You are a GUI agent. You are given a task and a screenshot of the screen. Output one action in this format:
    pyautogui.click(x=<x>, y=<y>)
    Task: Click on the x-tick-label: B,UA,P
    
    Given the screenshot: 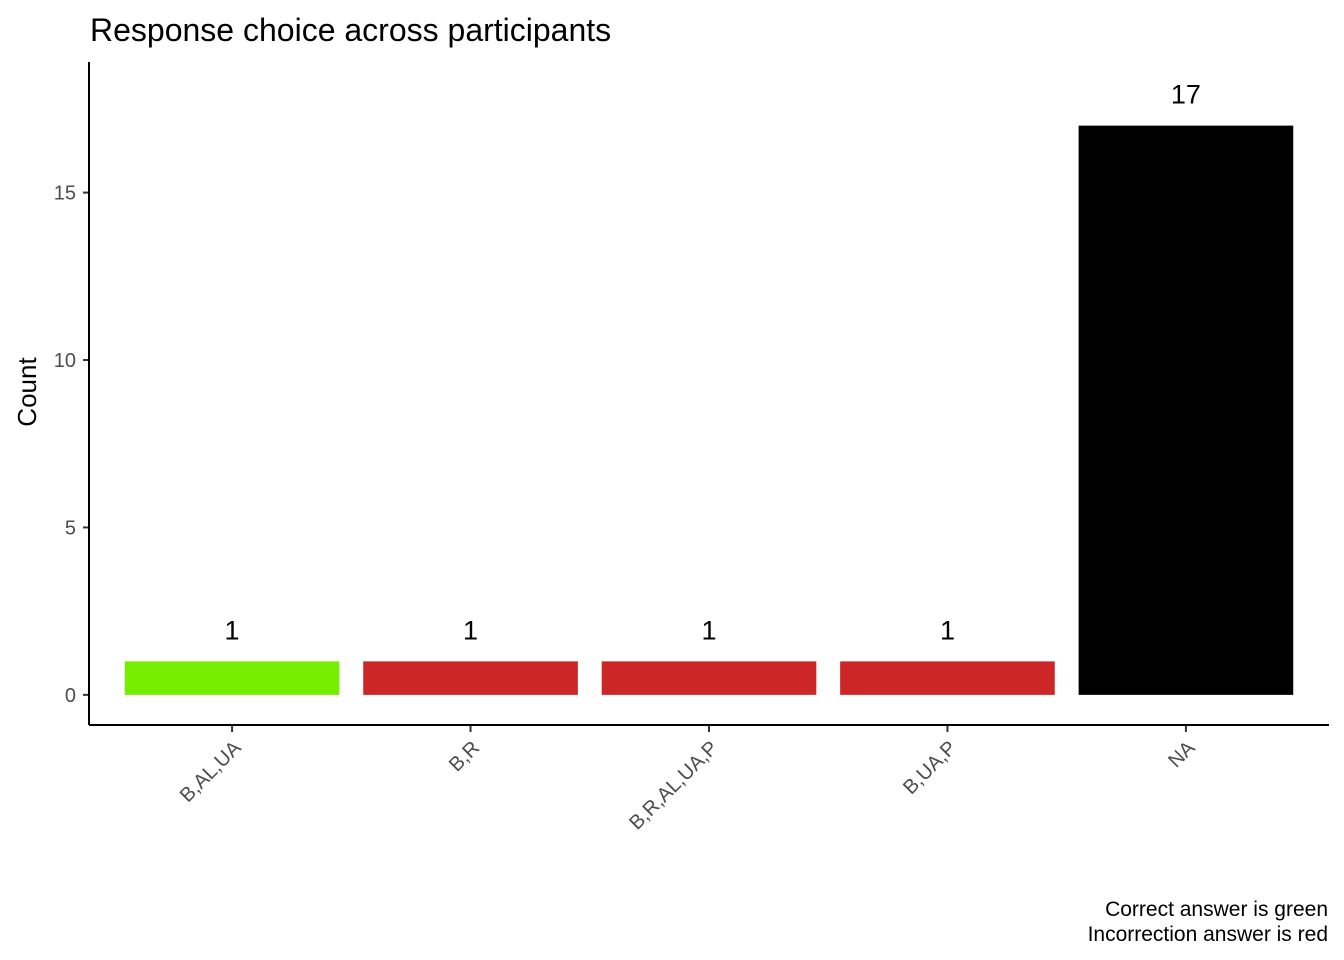 What is the action you would take?
    pyautogui.click(x=930, y=768)
    